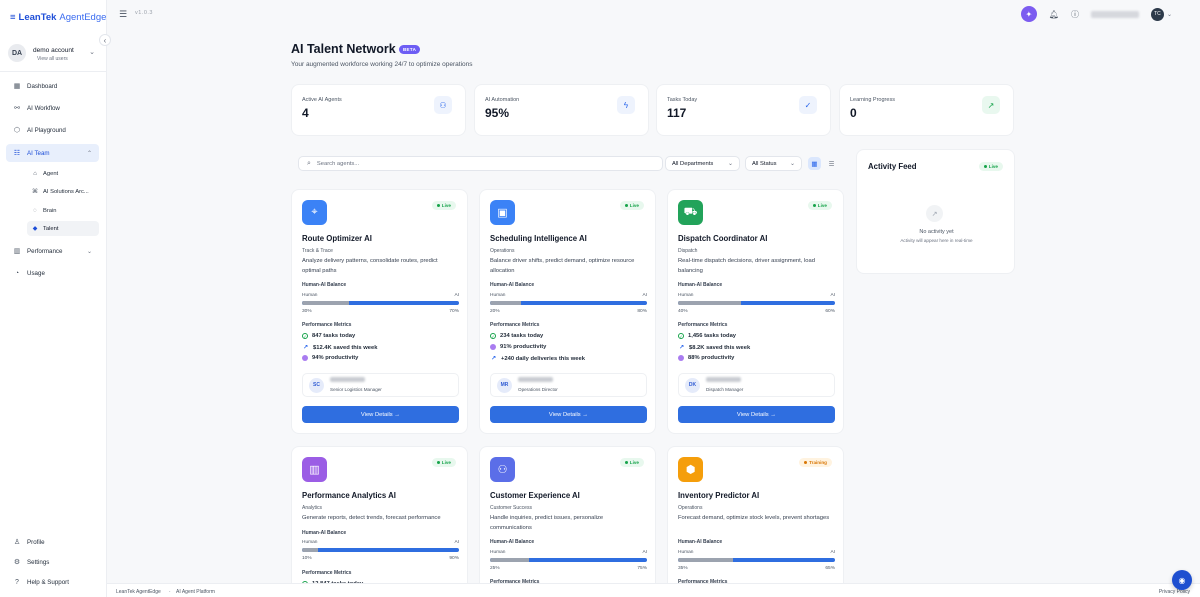  What do you see at coordinates (743, 110) in the screenshot?
I see `stat-tasks-today: Tasks Today 117 ✓` at bounding box center [743, 110].